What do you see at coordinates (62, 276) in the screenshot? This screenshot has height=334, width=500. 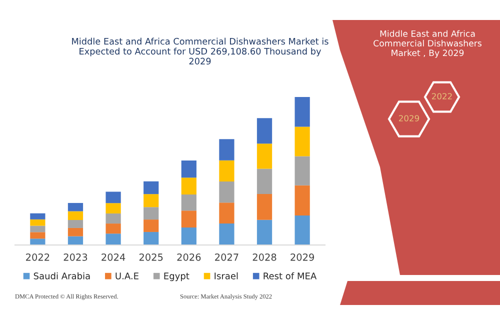 I see `legend-label: Saudi Arabia` at bounding box center [62, 276].